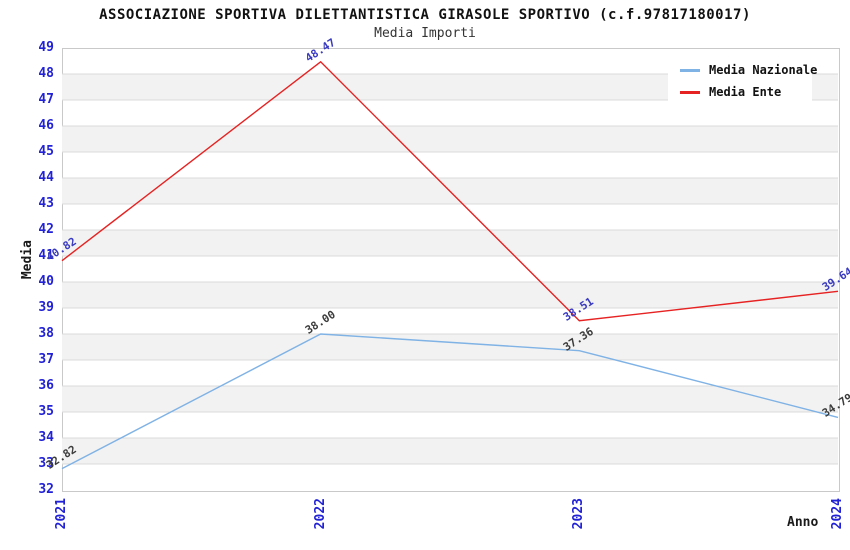 This screenshot has width=850, height=550. What do you see at coordinates (46, 203) in the screenshot?
I see `y-axis-tick: 43` at bounding box center [46, 203].